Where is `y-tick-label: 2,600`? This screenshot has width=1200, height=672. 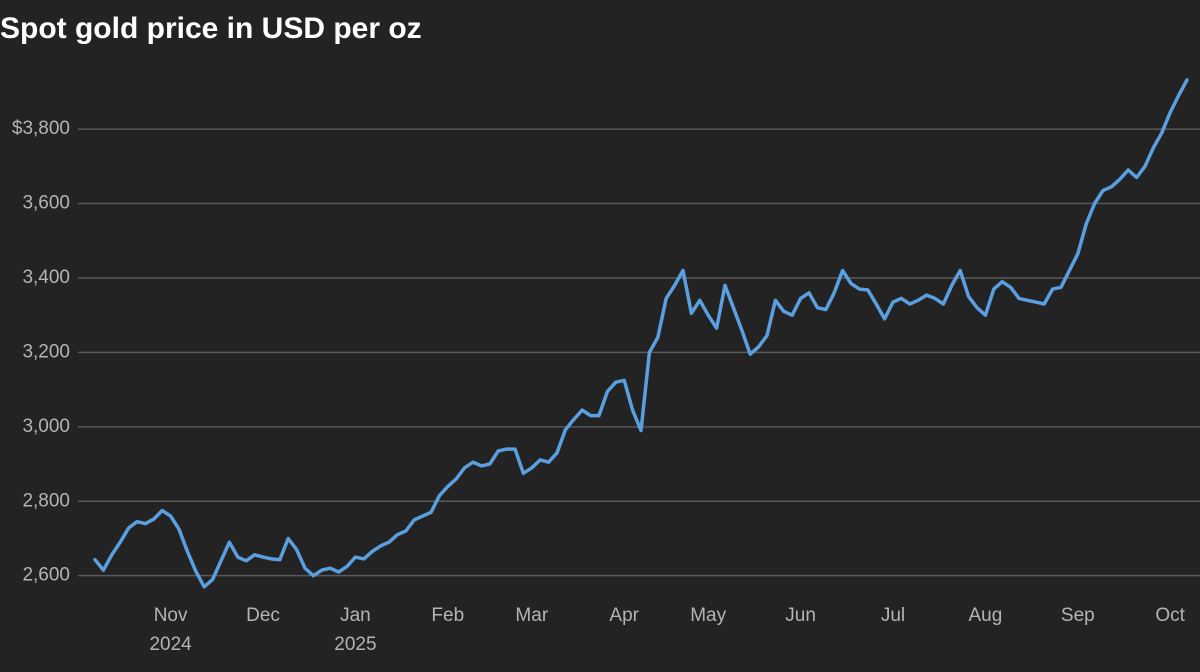 y-tick-label: 2,600 is located at coordinates (46, 575).